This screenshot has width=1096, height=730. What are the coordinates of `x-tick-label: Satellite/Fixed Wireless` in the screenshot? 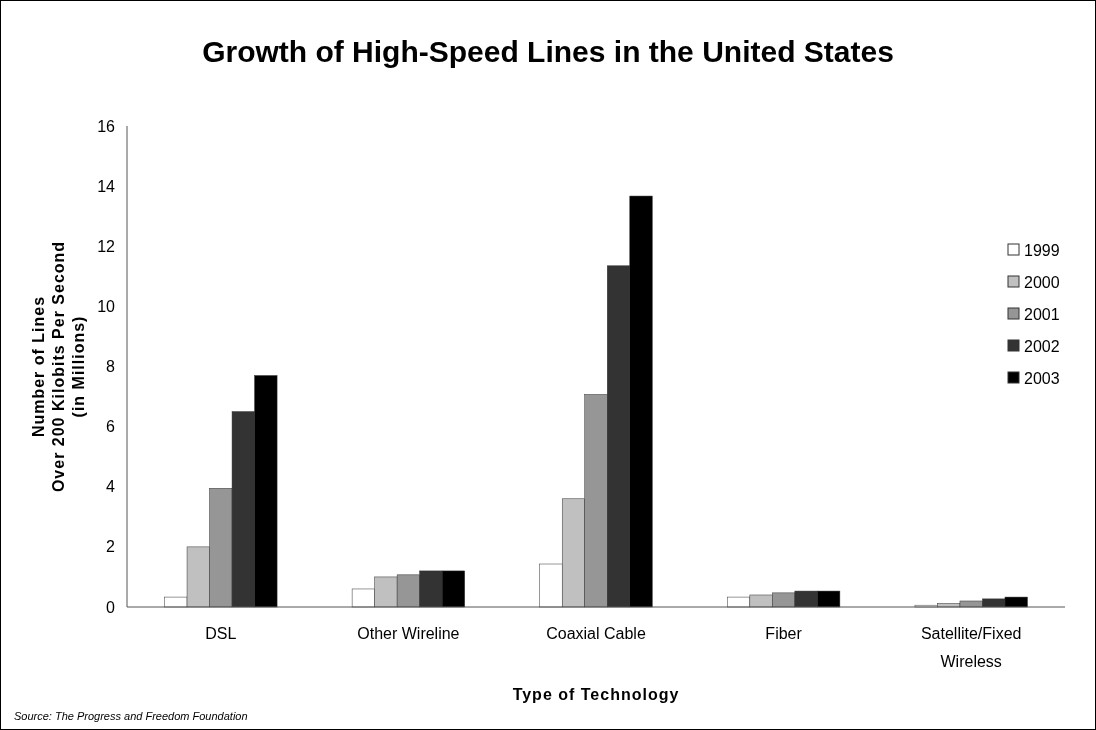 It's located at (971, 647).